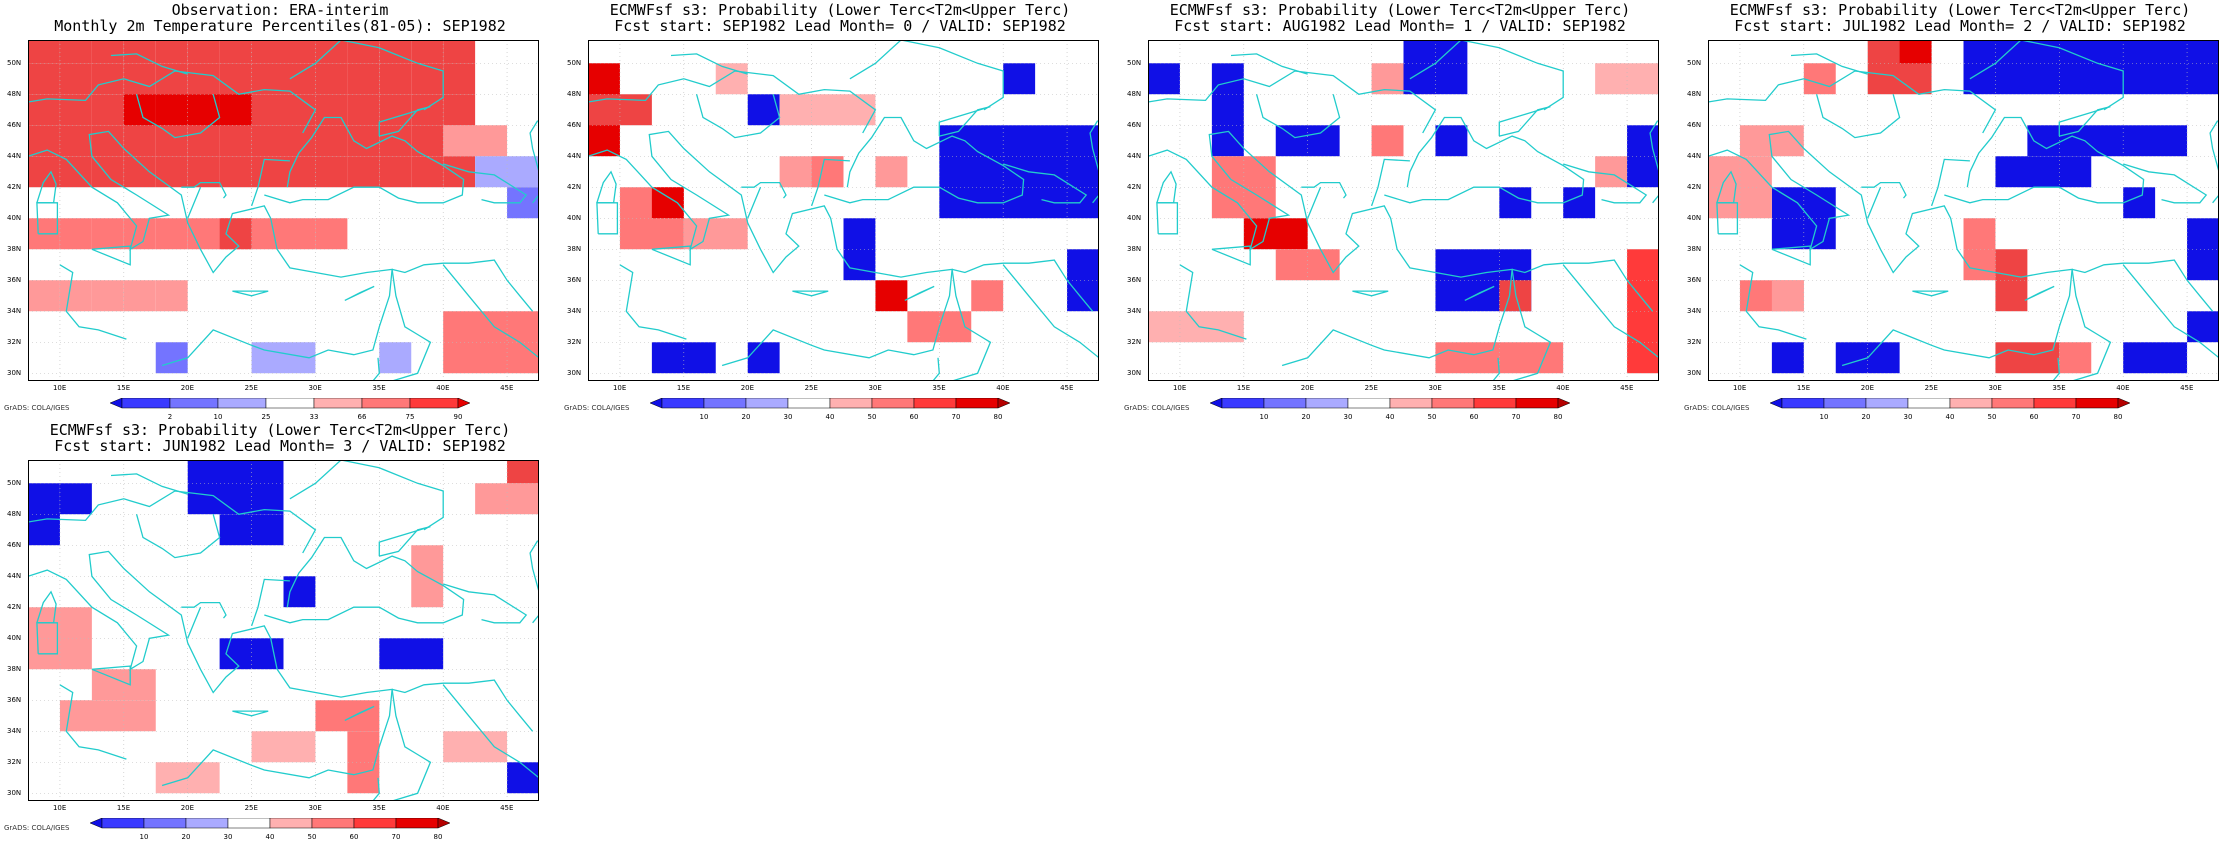 The width and height of the screenshot is (2240, 844). What do you see at coordinates (2076, 417) in the screenshot?
I see `colorbar-tick-label: 70` at bounding box center [2076, 417].